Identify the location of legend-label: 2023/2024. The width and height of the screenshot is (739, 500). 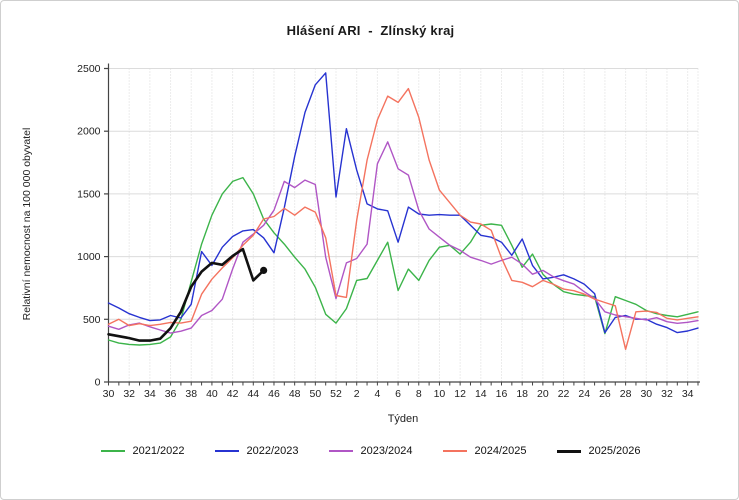
(386, 451).